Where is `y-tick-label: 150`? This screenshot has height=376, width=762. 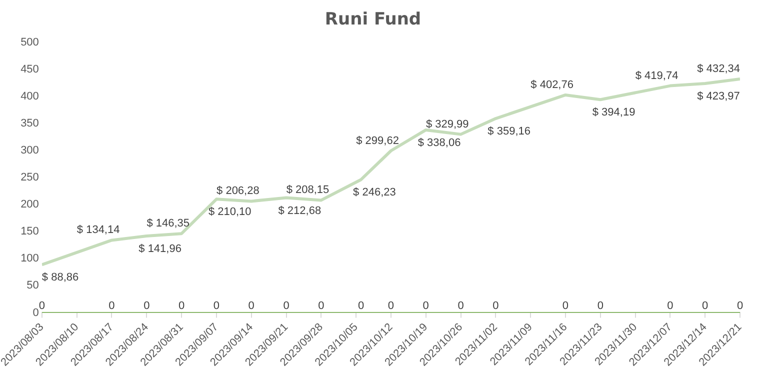 y-tick-label: 150 is located at coordinates (29, 232).